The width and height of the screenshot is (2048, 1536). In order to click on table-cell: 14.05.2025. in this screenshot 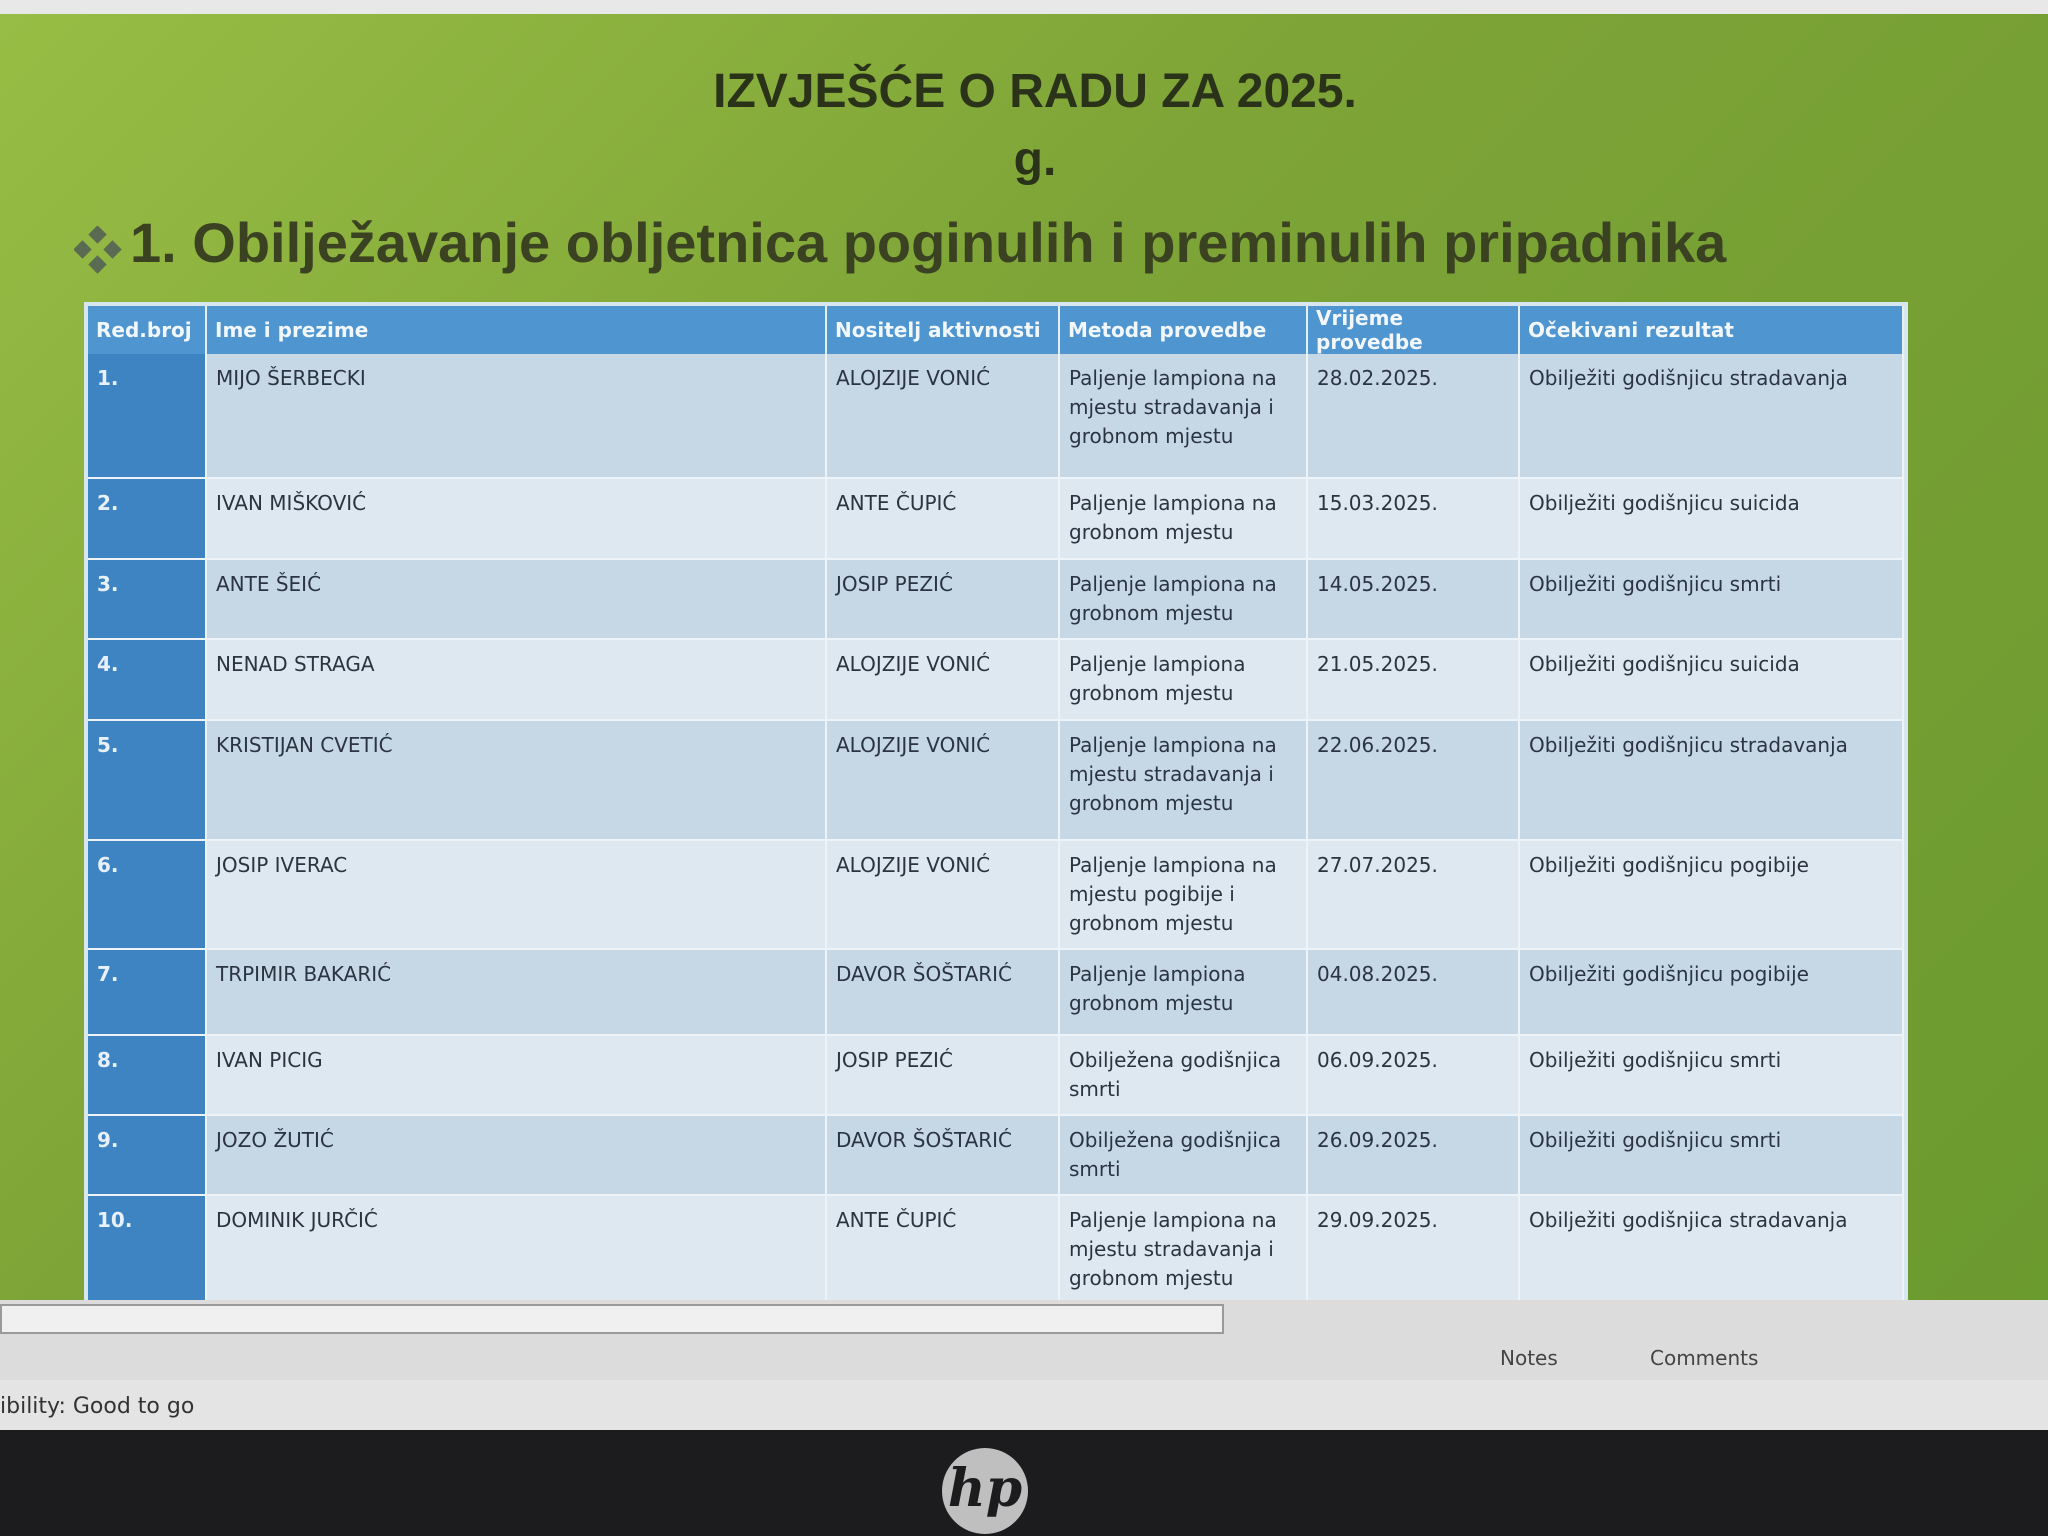, I will do `click(1413, 599)`.